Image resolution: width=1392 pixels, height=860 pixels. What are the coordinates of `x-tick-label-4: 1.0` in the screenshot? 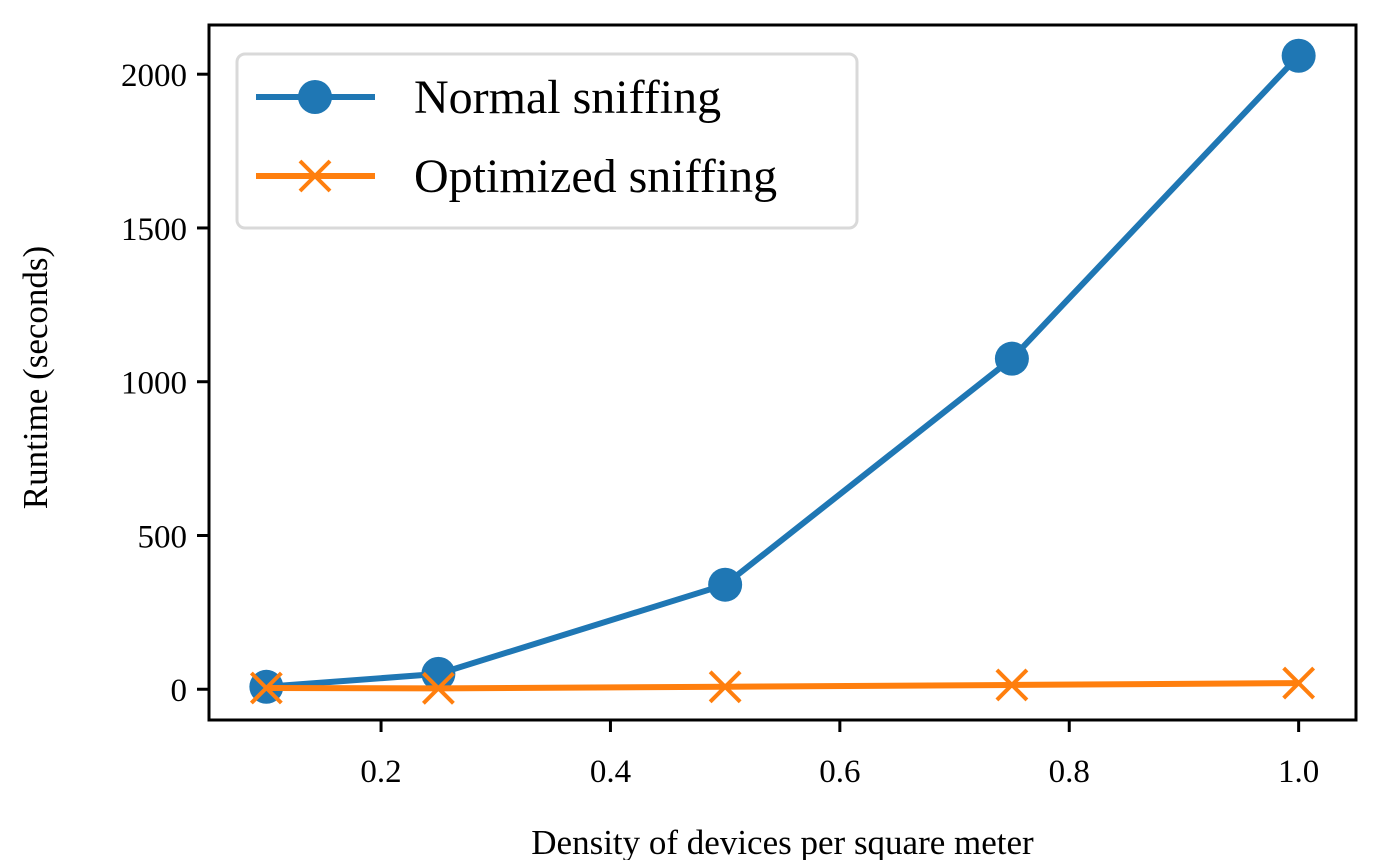 It's located at (1298, 772).